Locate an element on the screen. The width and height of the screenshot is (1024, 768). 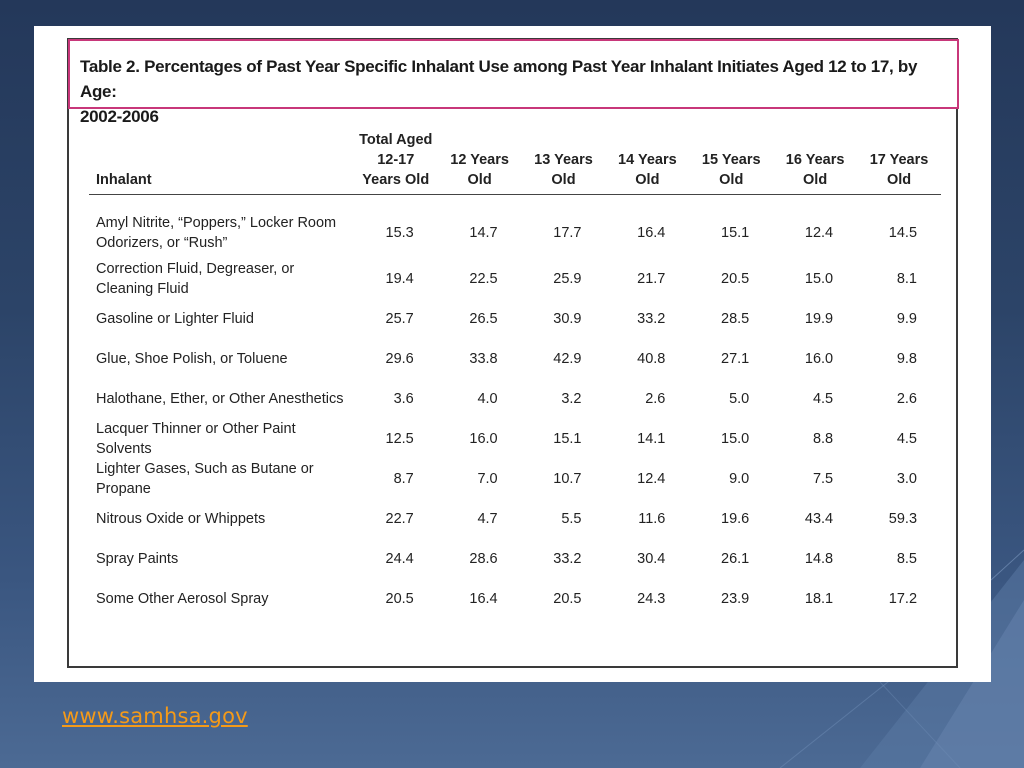
row-label-line: Lighter Gases, Such as Butane or is located at coordinates (205, 469).